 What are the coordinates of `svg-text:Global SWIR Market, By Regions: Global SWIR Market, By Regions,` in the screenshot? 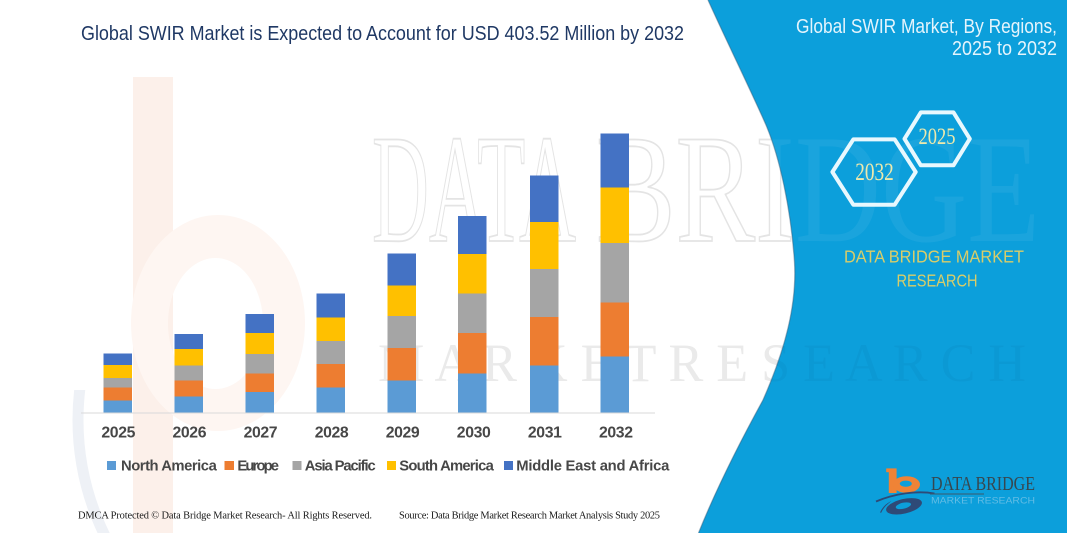 It's located at (926, 27).